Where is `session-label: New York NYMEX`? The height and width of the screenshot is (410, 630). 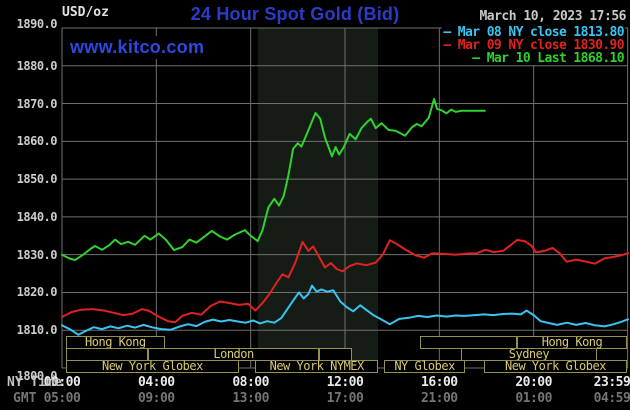
session-label: New York NYMEX is located at coordinates (317, 366).